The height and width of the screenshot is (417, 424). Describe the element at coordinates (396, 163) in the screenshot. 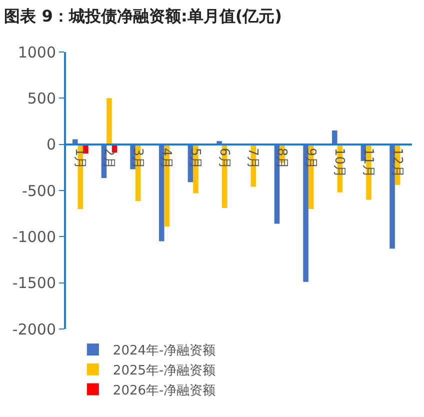

I see `x-tick-label: 12月` at that location.